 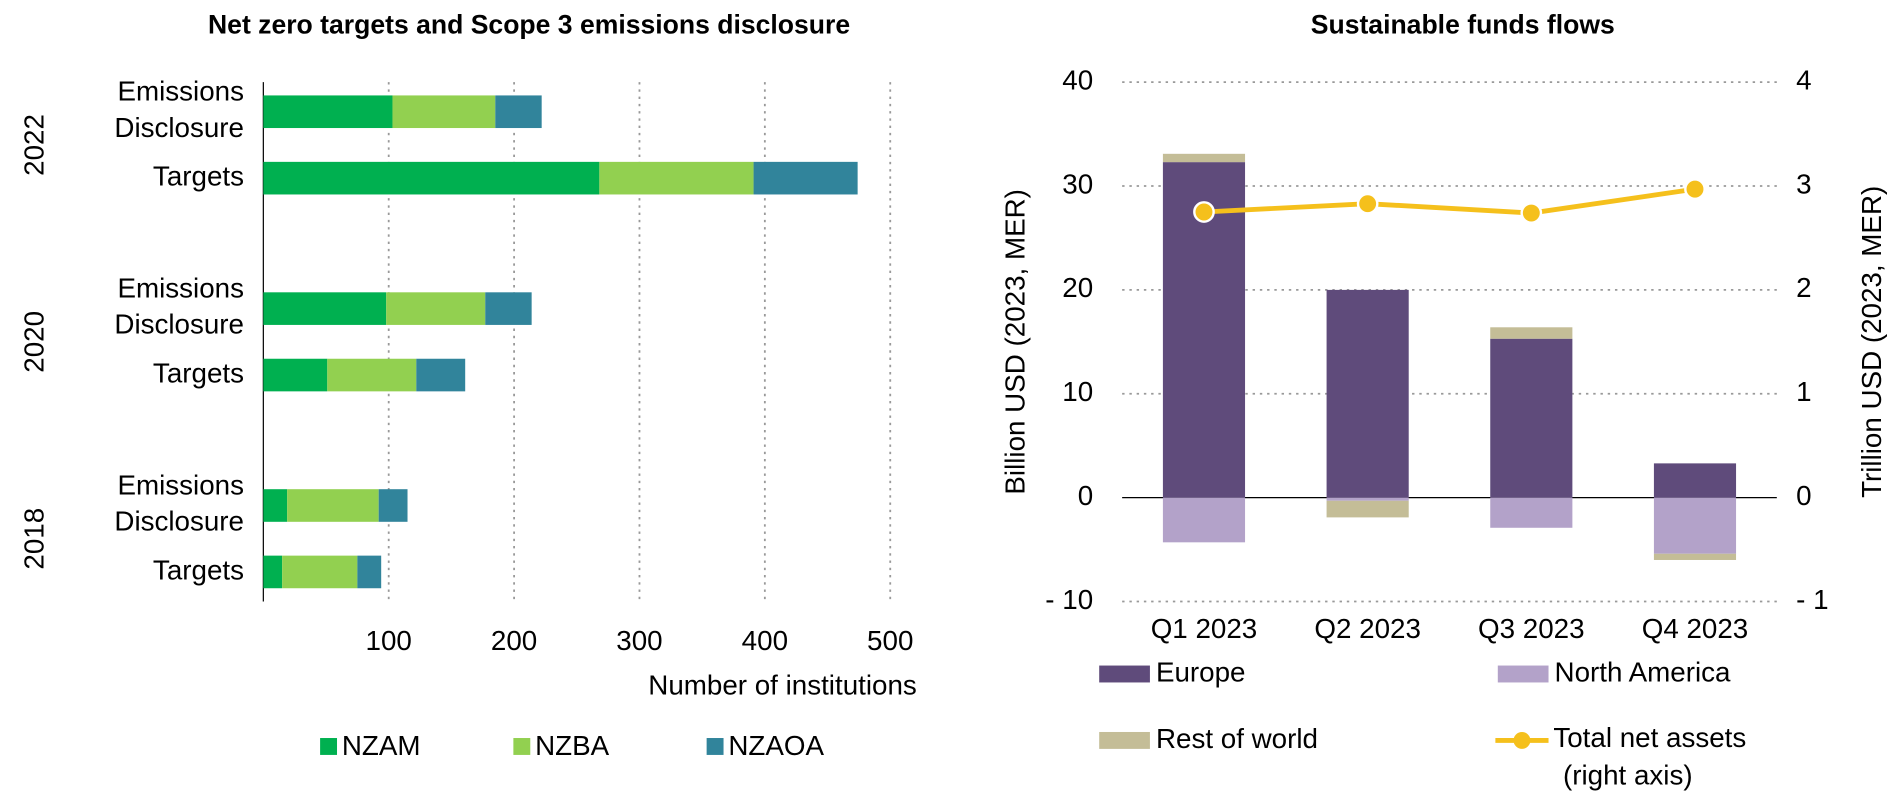 What do you see at coordinates (1803, 287) in the screenshot?
I see `y2-tick-label: 2` at bounding box center [1803, 287].